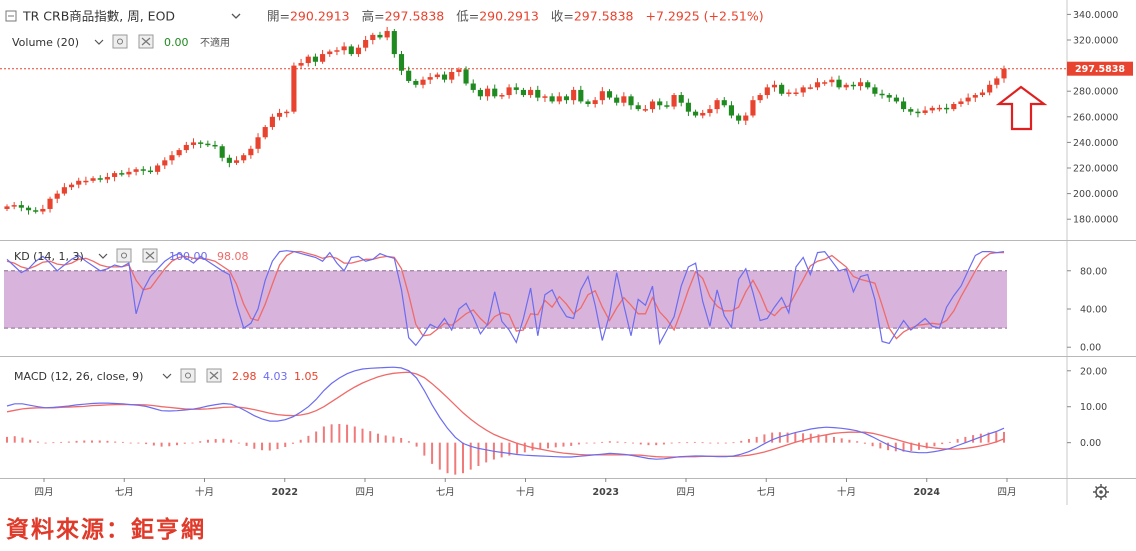 The image size is (1136, 551). Describe the element at coordinates (204, 492) in the screenshot. I see `time-tick-label: 十月` at that location.